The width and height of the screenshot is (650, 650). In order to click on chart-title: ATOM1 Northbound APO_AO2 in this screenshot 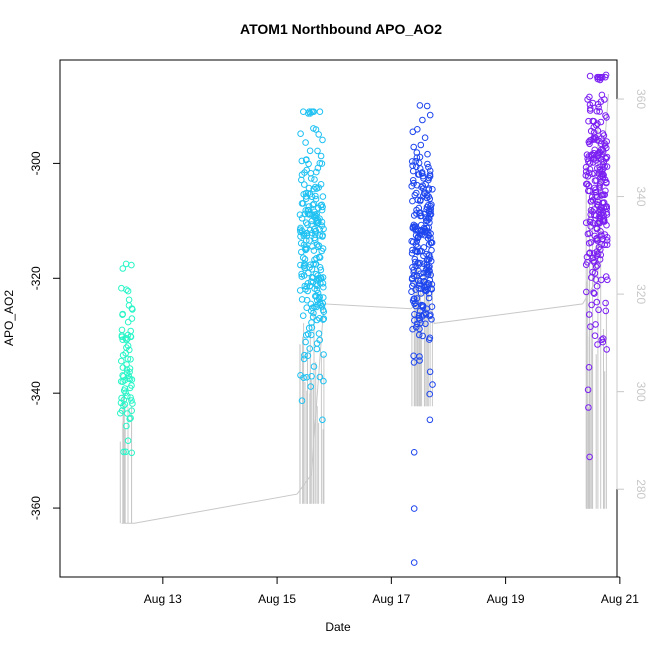, I will do `click(341, 29)`.